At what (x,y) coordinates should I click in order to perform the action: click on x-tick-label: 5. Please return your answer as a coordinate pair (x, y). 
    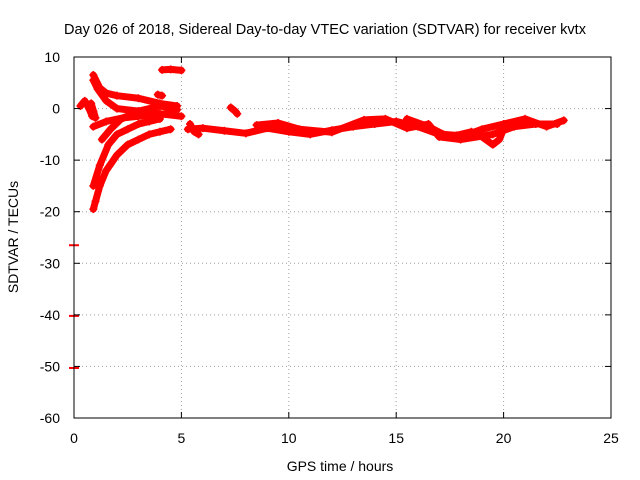
    Looking at the image, I should click on (182, 438).